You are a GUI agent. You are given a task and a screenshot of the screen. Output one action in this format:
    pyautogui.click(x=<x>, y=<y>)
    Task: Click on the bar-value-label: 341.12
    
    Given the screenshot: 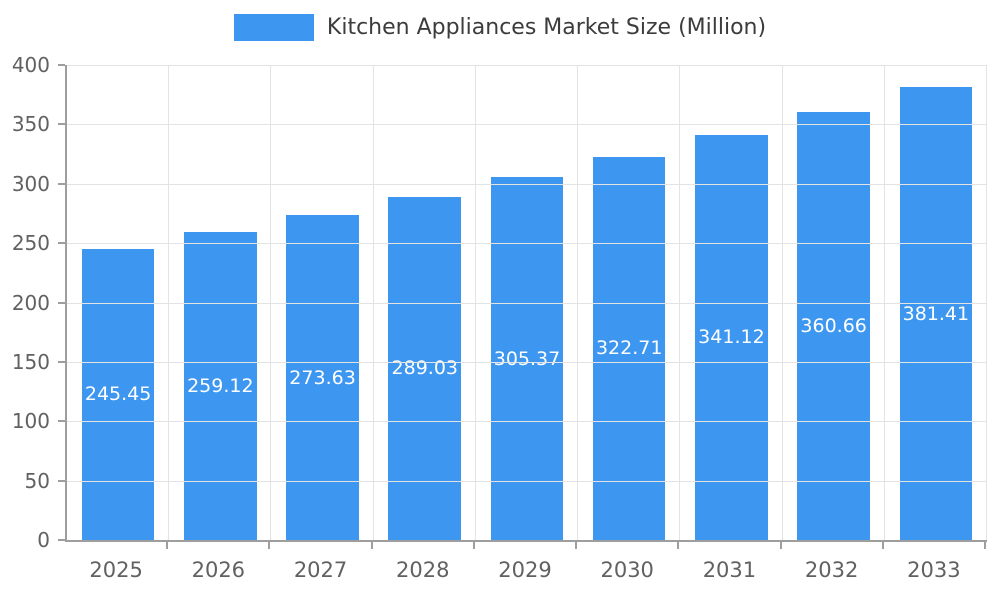 What is the action you would take?
    pyautogui.click(x=731, y=337)
    